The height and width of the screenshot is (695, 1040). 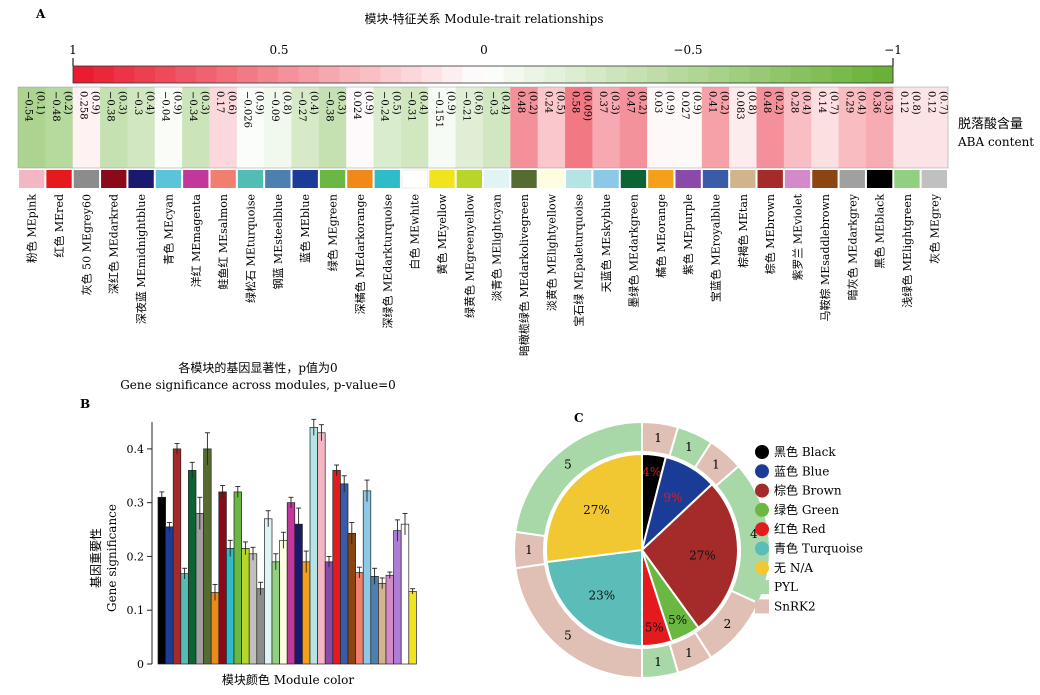 What do you see at coordinates (880, 231) in the screenshot?
I see `module-label: 黑色 MEblack` at bounding box center [880, 231].